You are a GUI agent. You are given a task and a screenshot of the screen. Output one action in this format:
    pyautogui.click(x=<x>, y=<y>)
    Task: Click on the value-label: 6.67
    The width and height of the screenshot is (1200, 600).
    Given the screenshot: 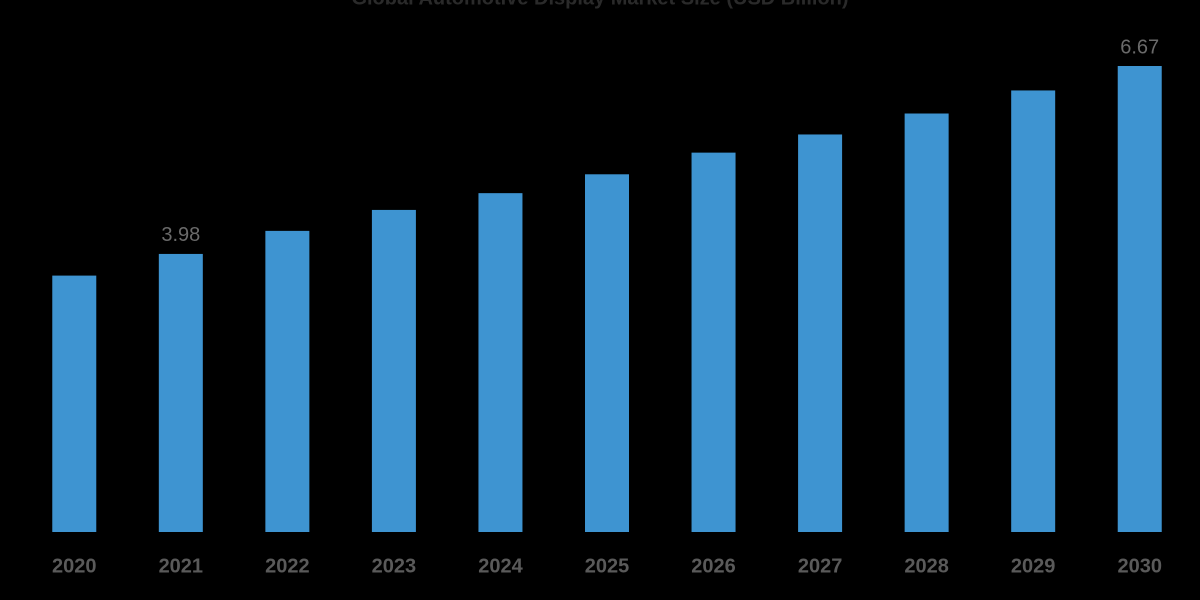 What is the action you would take?
    pyautogui.click(x=1139, y=47)
    